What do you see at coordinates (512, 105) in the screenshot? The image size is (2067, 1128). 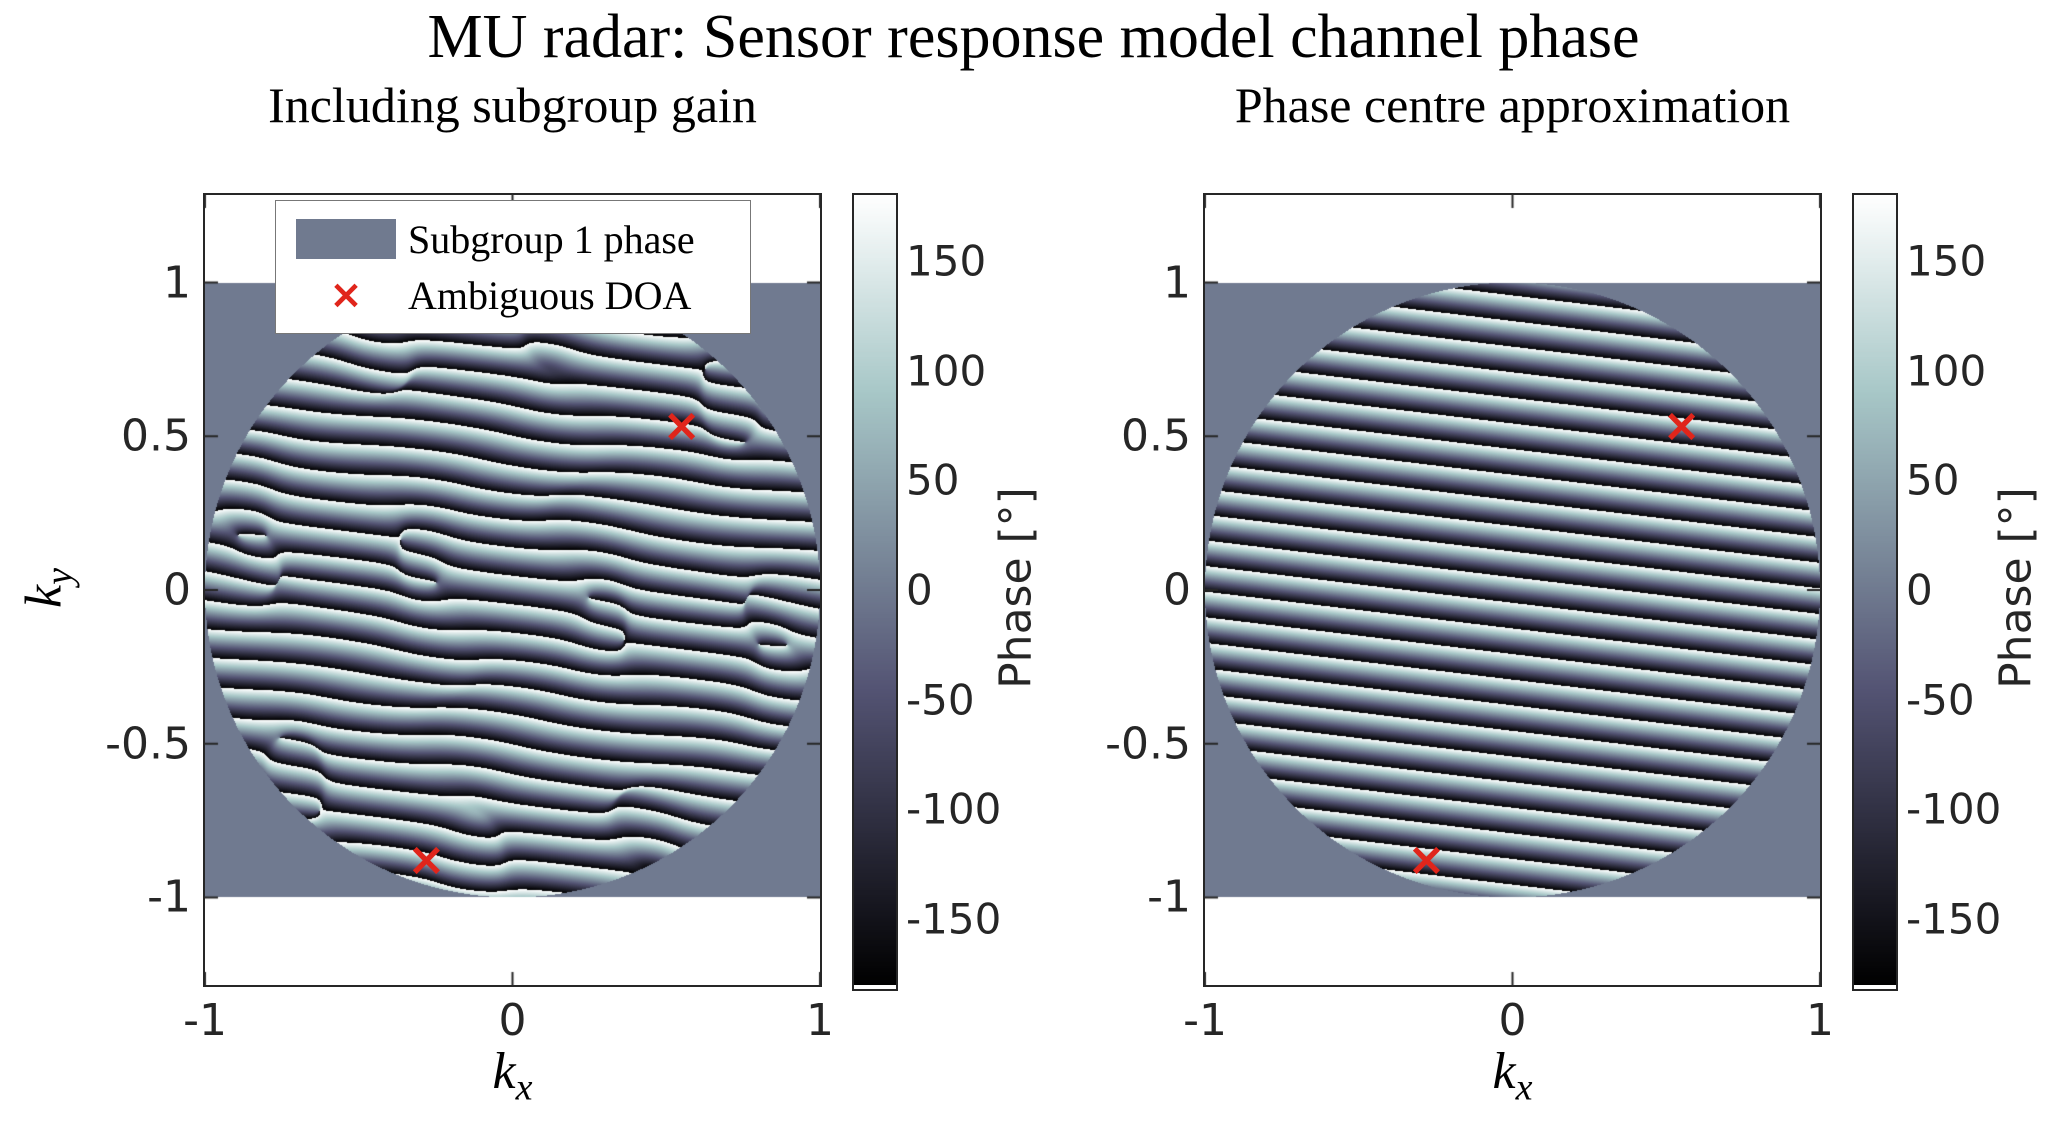 I see `subplot-title-left: Including subgroup gain` at bounding box center [512, 105].